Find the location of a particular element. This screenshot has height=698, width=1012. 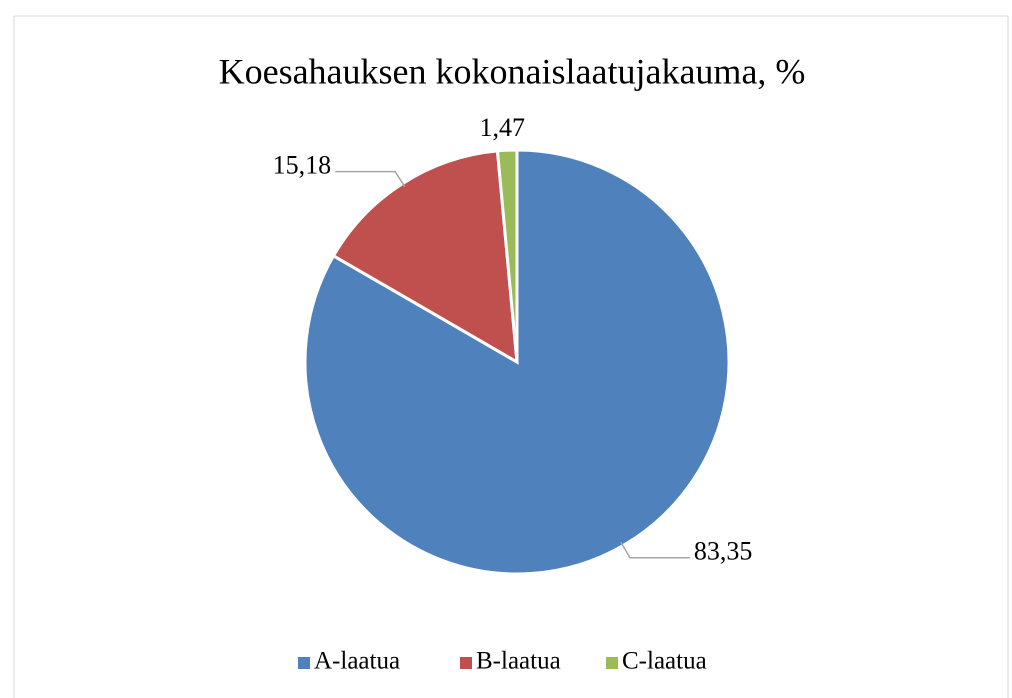

data-label: 1,47 is located at coordinates (503, 127).